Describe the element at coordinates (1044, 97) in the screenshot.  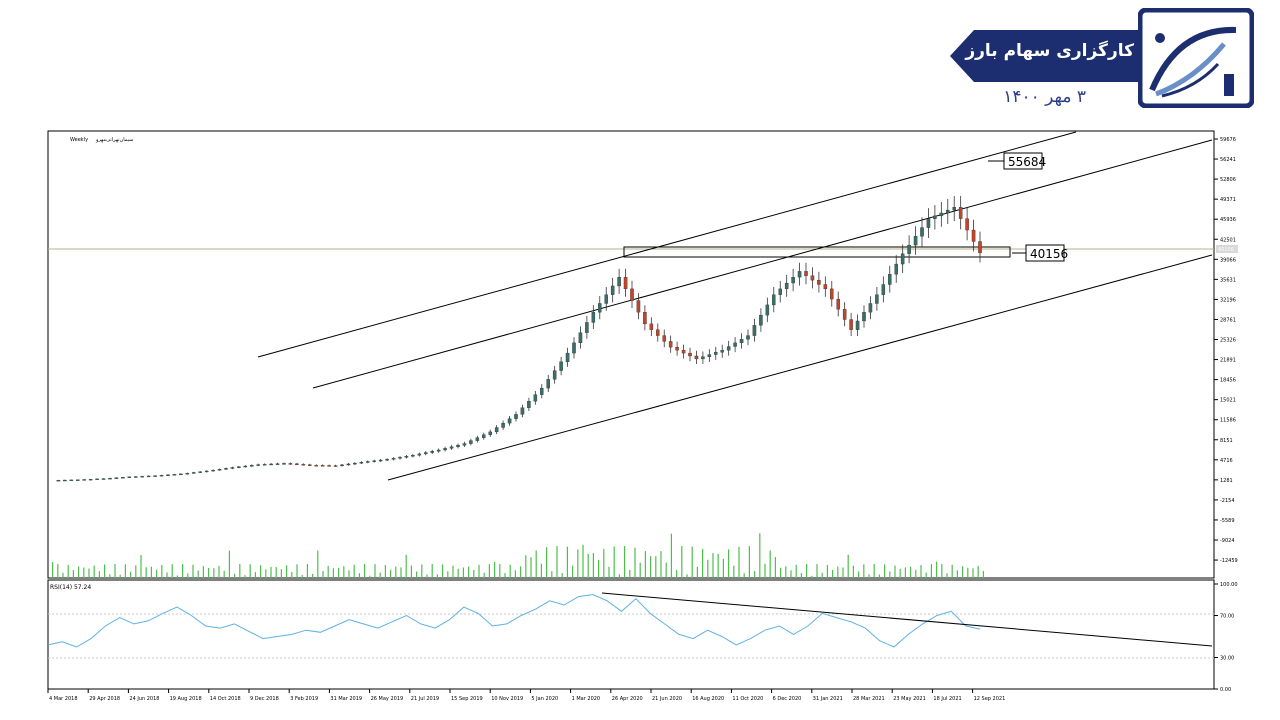
I see `report-date: ۳ مهر ۱۴۰۰` at that location.